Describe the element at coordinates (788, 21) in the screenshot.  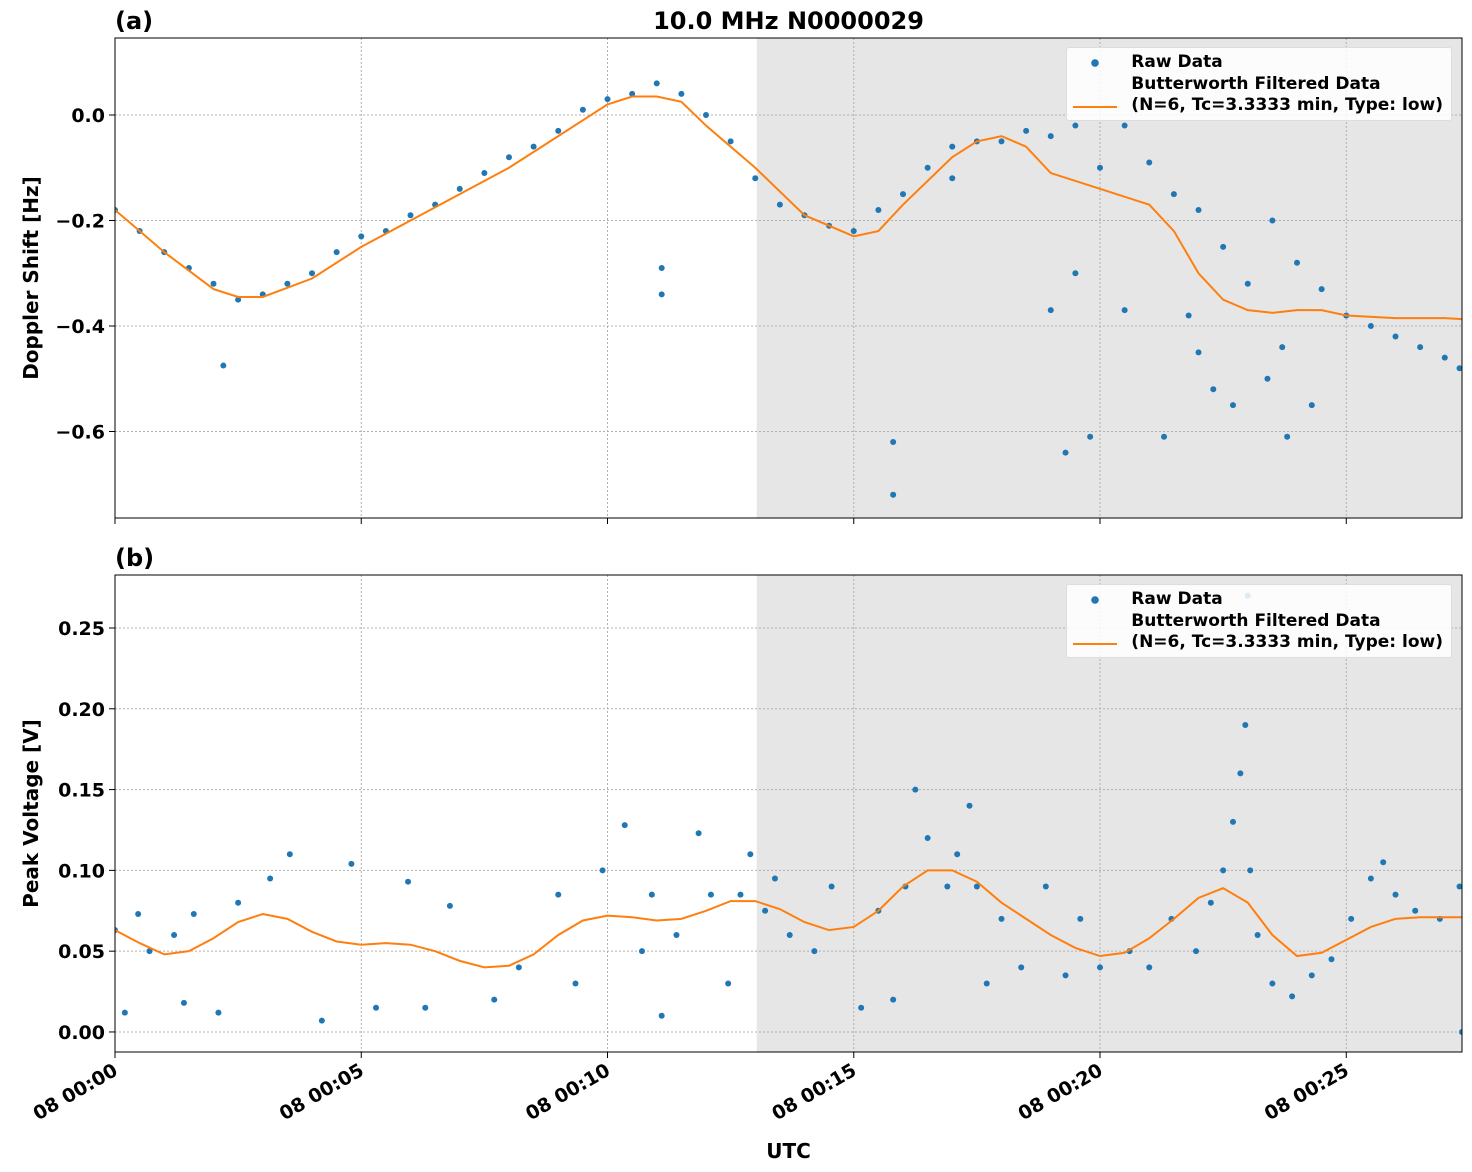
I see `chart-title: 10.0 MHz N0000029` at that location.